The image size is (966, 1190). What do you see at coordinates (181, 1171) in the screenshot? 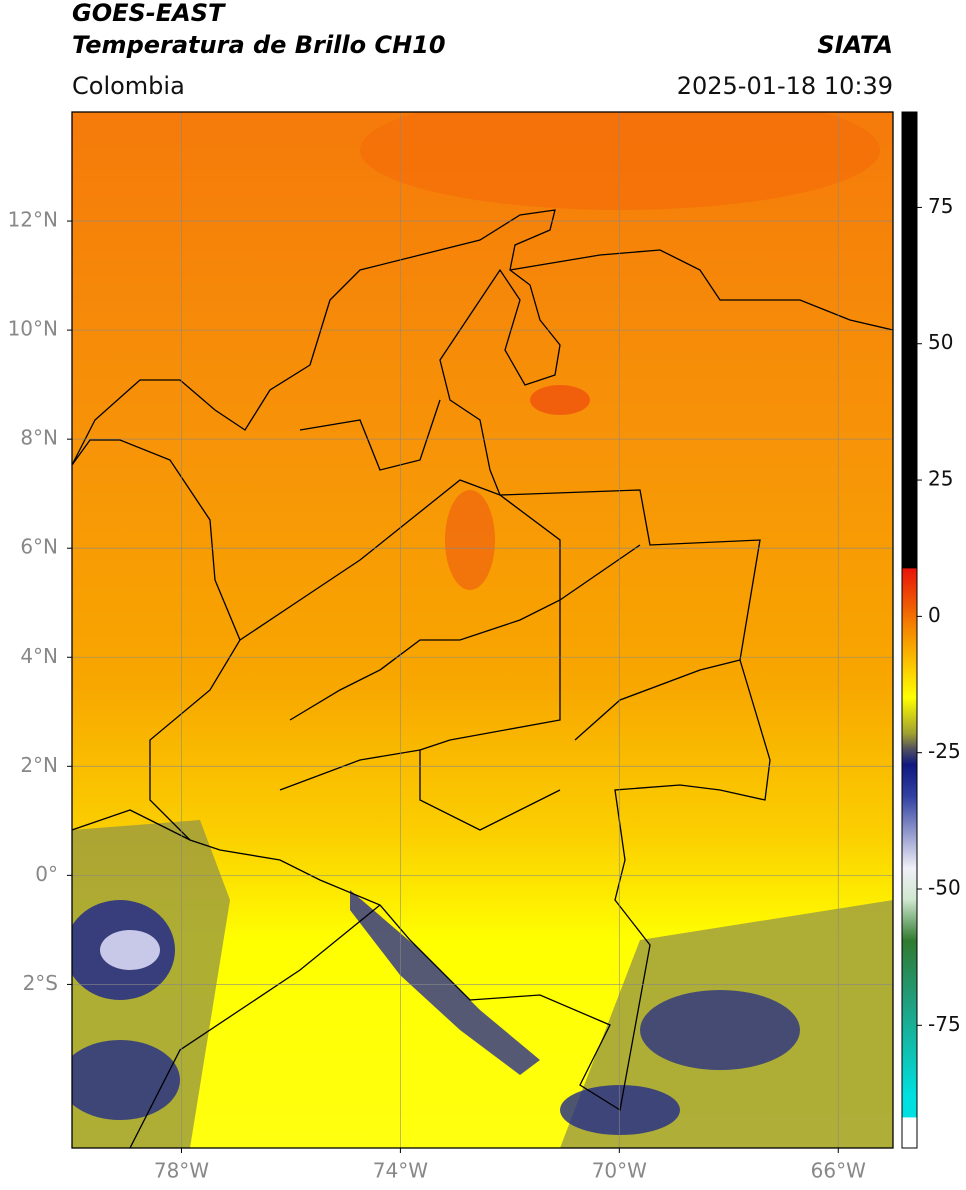
I see `x-tick-label: 78°W` at bounding box center [181, 1171].